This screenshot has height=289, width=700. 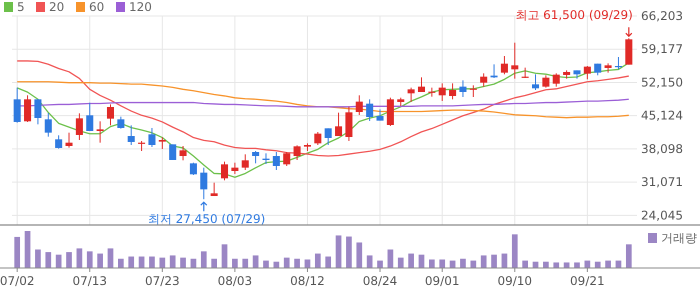 I want to click on y-tick-label: 66,203, so click(x=662, y=16).